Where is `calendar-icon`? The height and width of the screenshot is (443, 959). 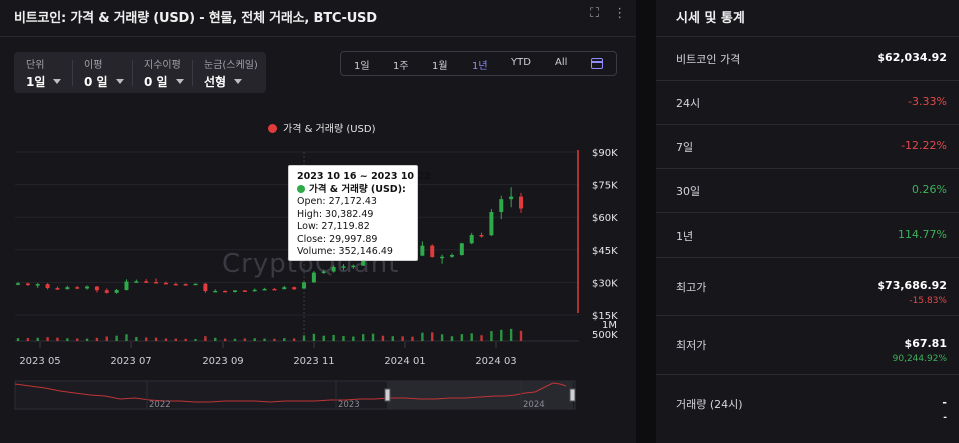 calendar-icon is located at coordinates (597, 63).